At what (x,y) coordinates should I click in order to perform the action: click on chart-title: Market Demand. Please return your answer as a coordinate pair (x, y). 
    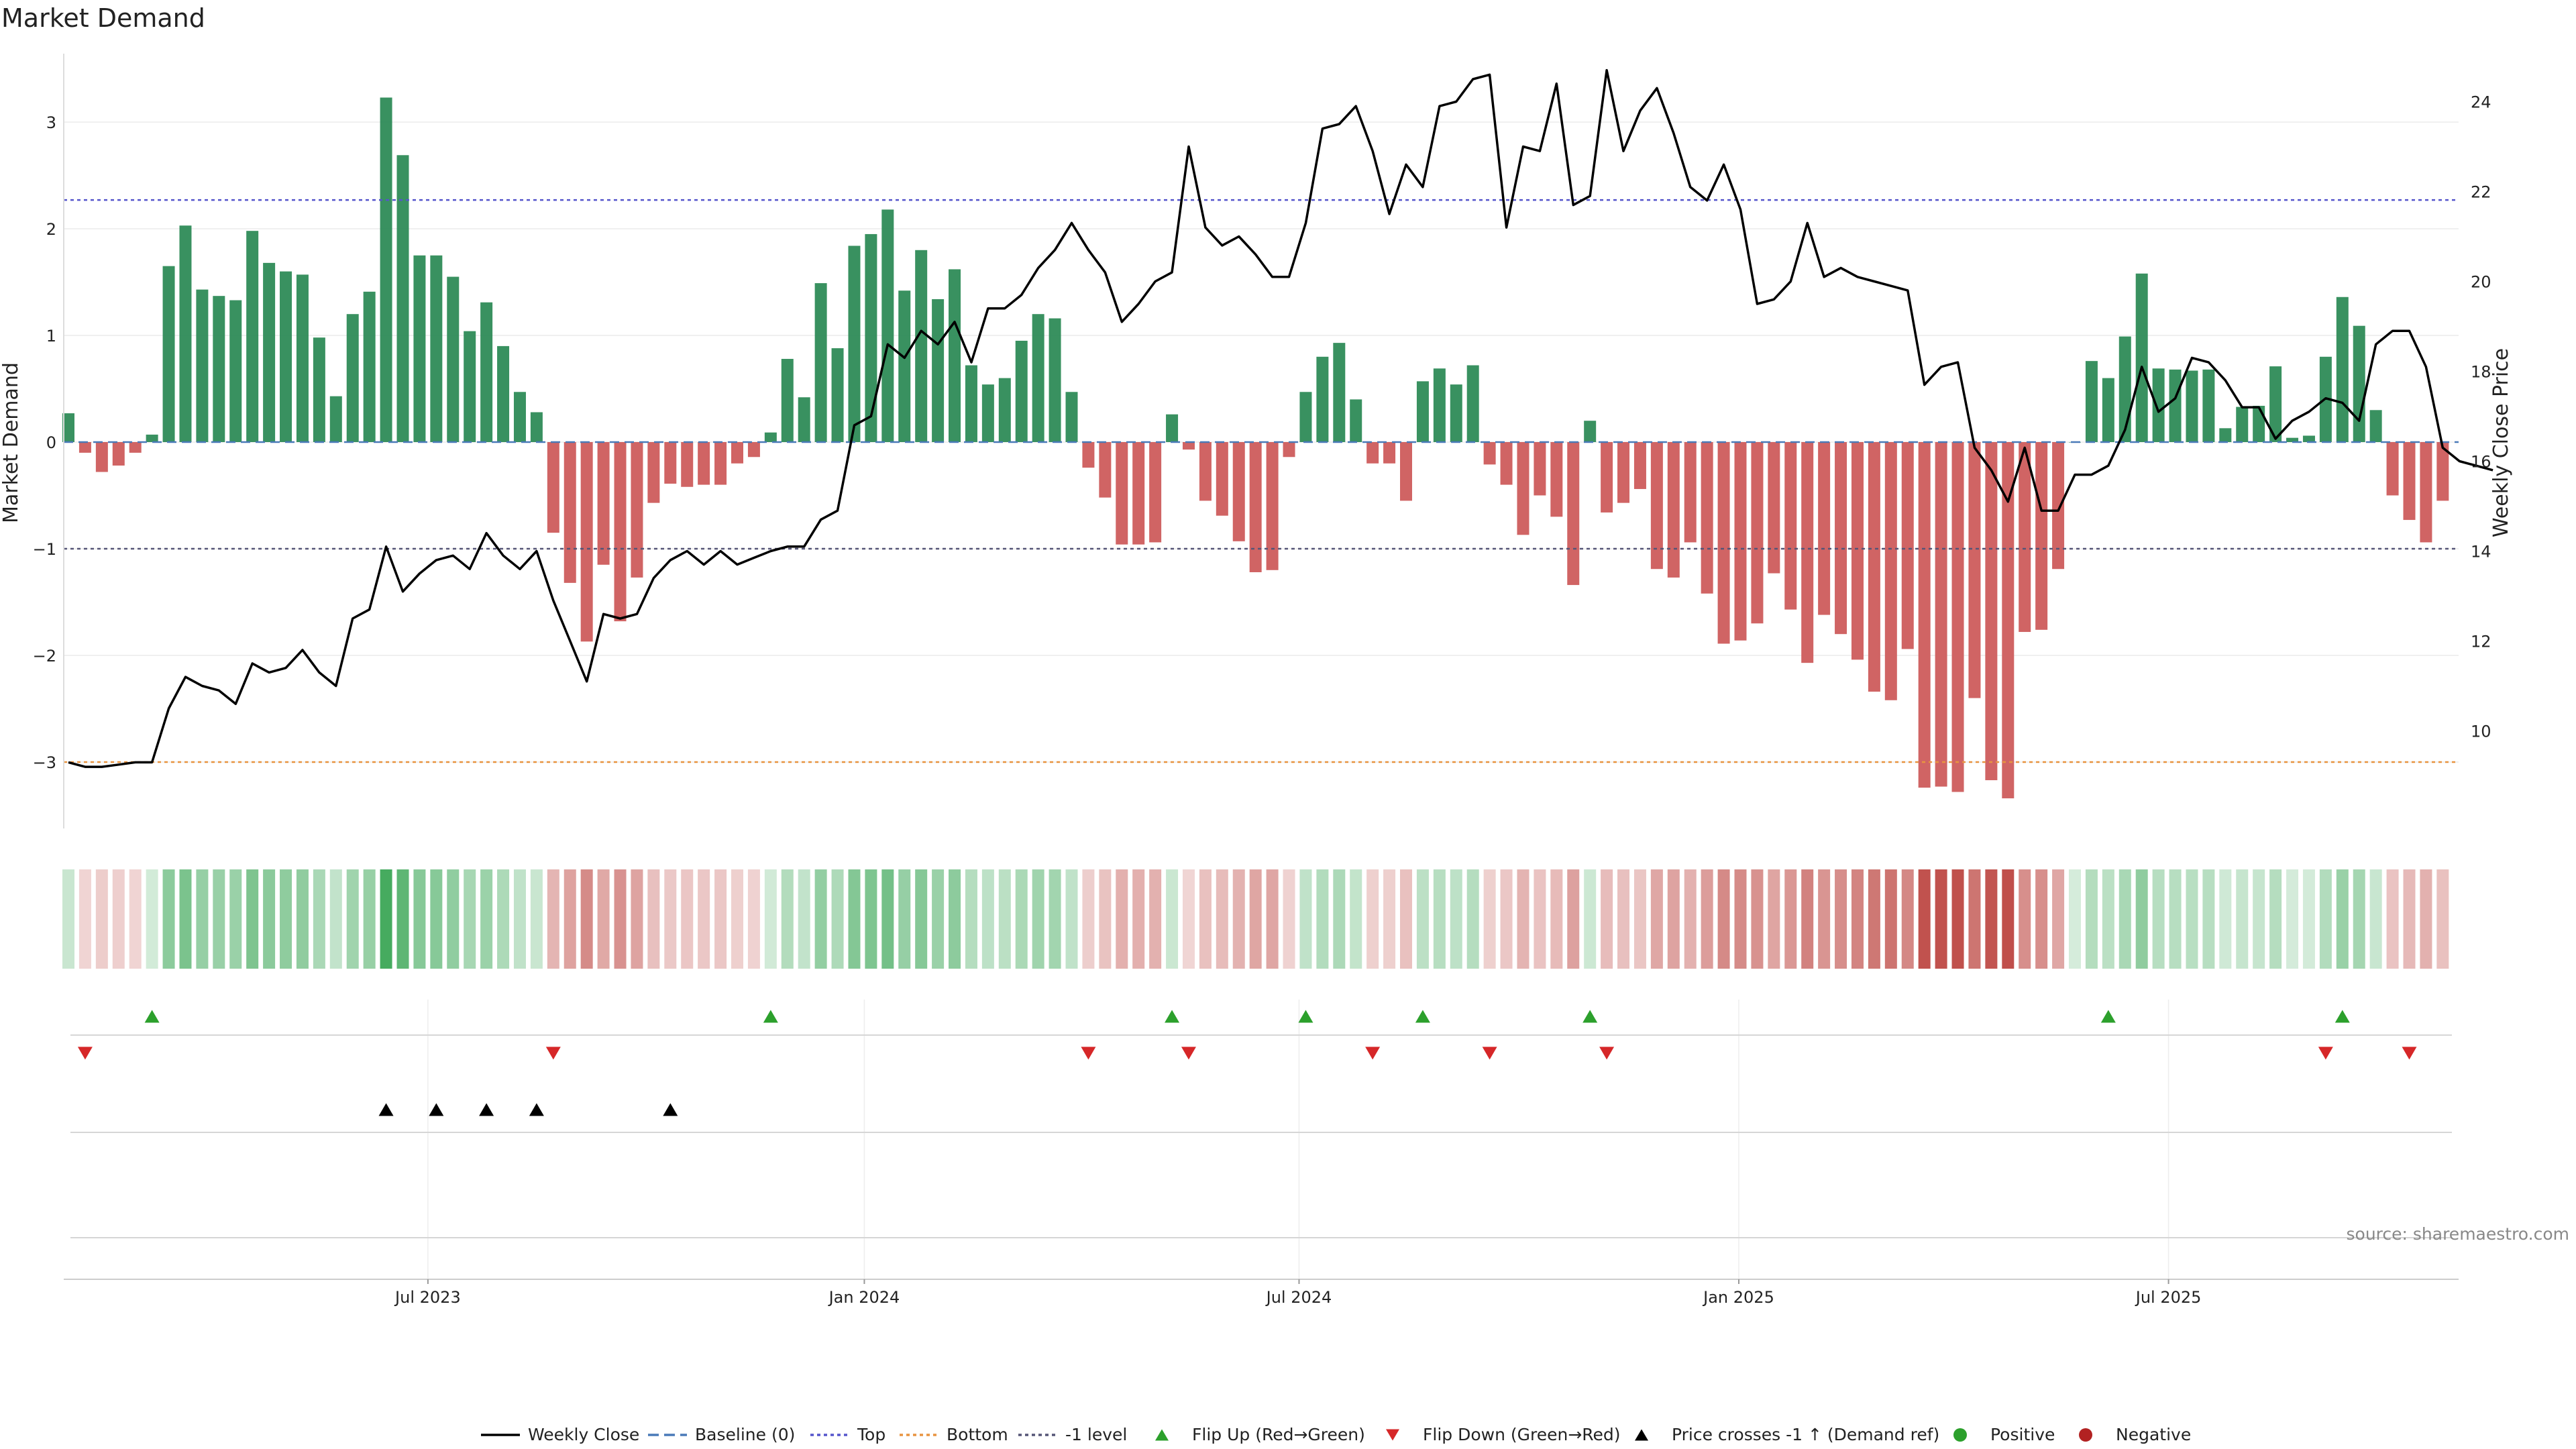
    Looking at the image, I should click on (103, 18).